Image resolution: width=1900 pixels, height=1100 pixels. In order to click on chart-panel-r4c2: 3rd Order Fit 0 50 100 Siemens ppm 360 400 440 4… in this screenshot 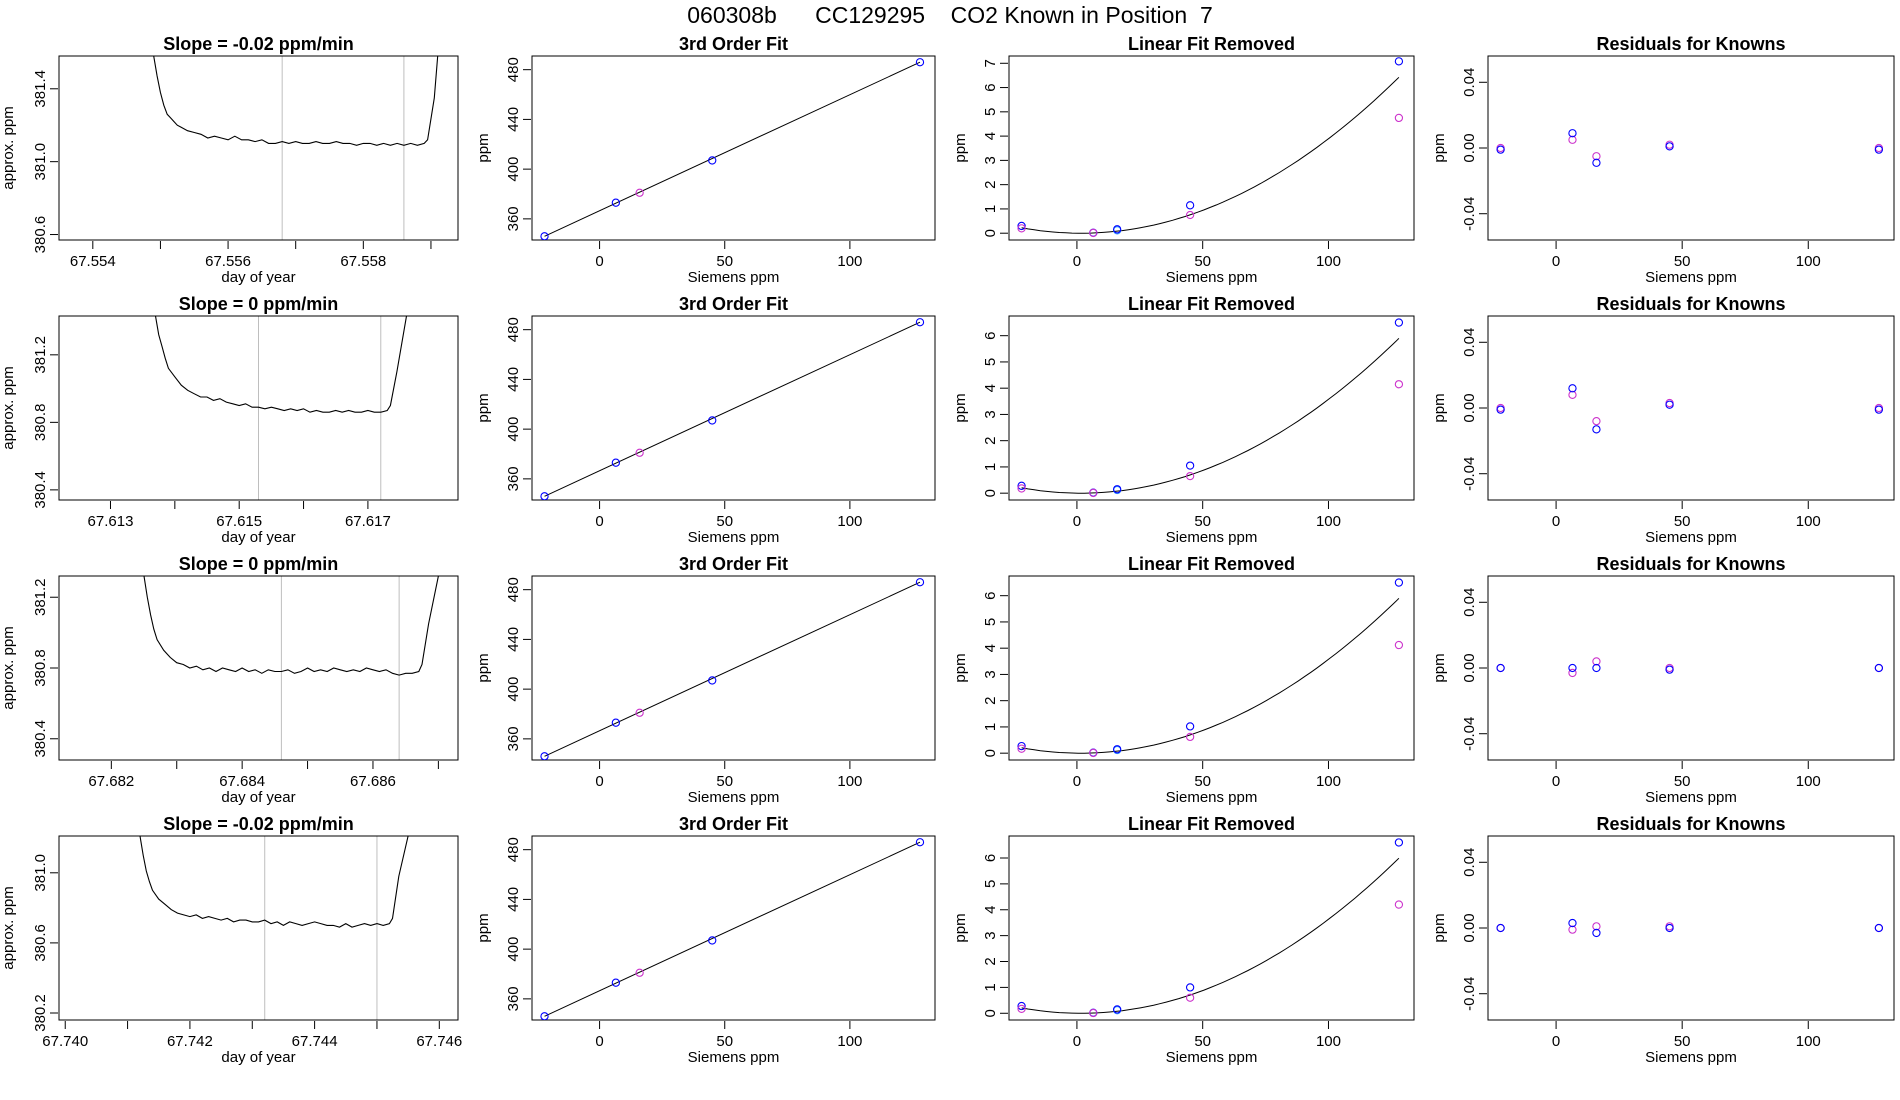, I will do `click(705, 940)`.